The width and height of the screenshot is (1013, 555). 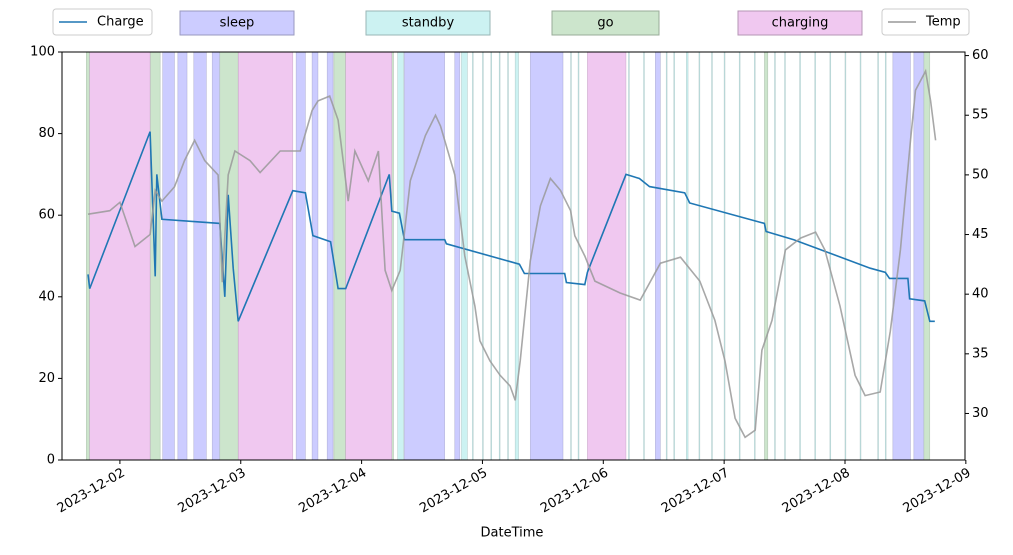 I want to click on y-tick-label: 40, so click(x=46, y=296).